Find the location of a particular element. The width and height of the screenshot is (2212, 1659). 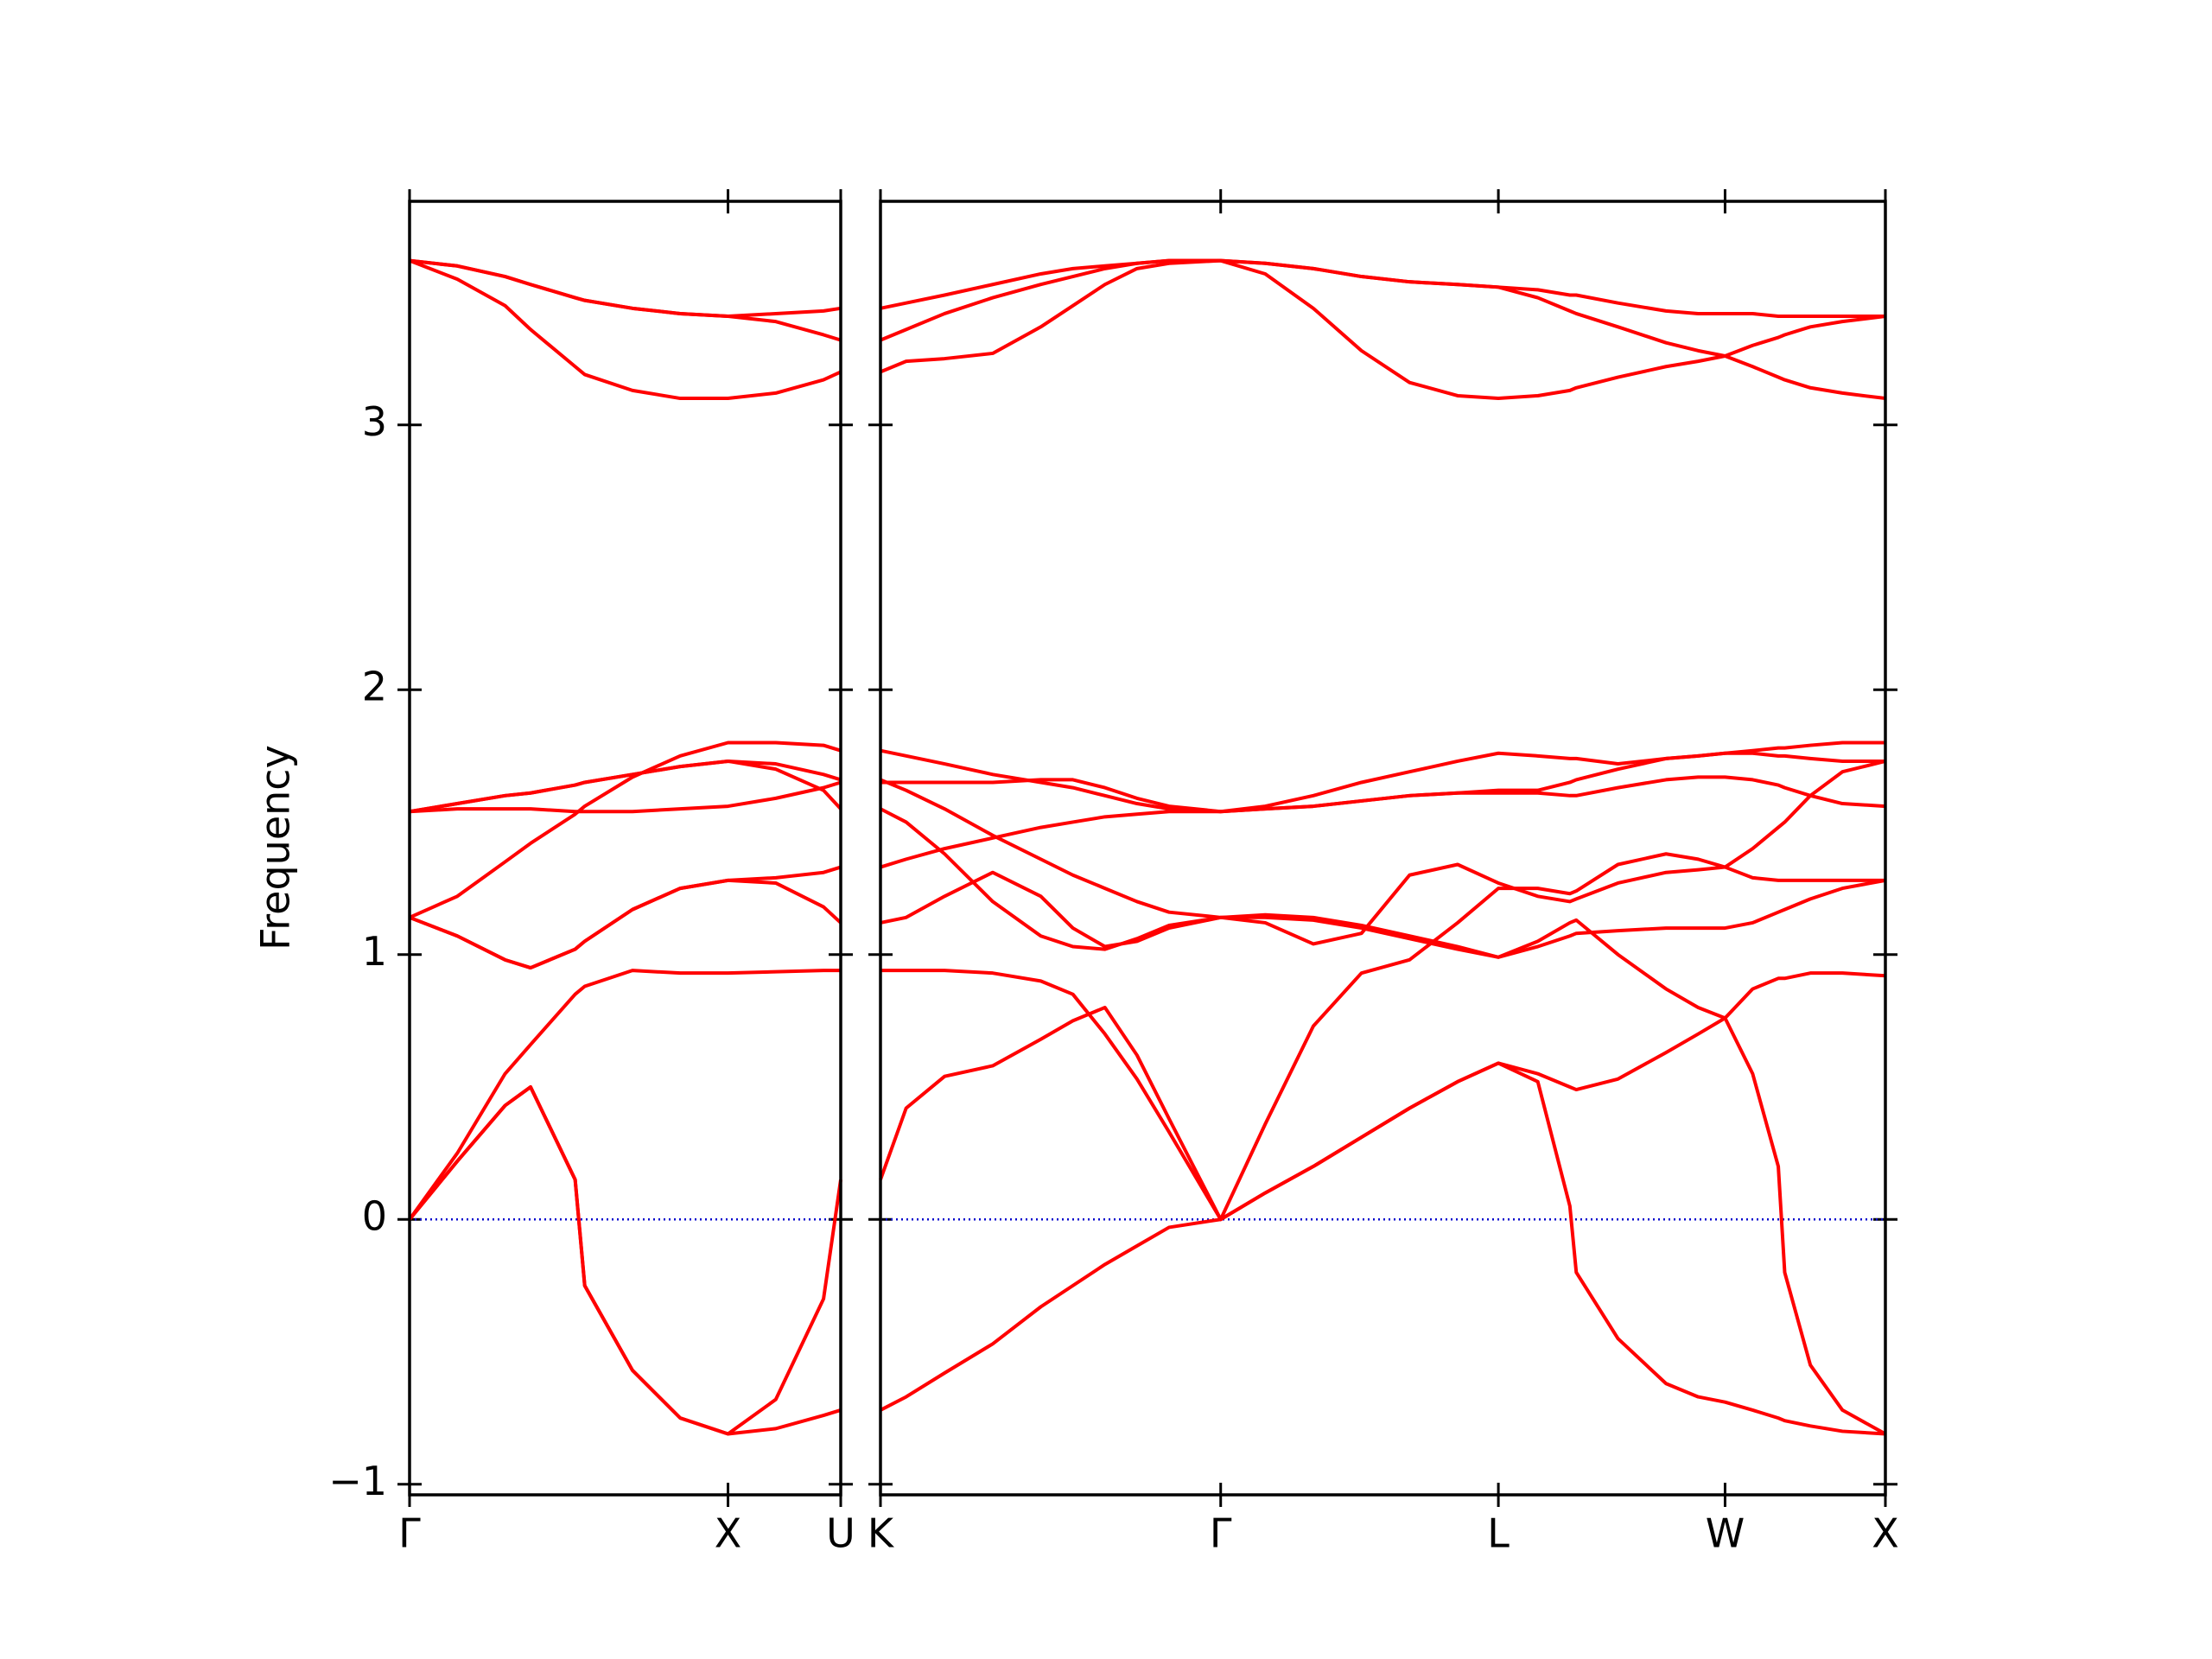

x-tick-label: W is located at coordinates (1725, 1533).